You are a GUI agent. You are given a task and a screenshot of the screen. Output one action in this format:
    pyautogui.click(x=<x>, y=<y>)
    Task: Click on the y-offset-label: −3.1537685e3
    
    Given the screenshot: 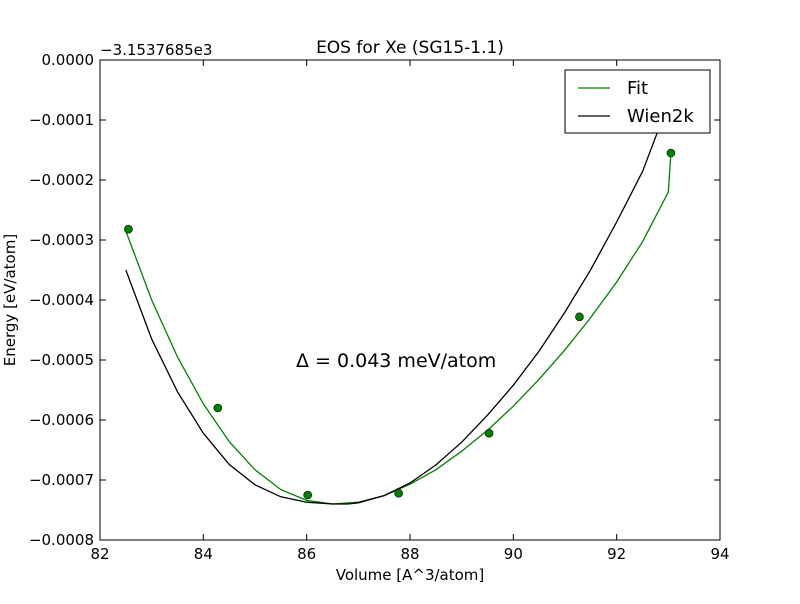 What is the action you would take?
    pyautogui.click(x=156, y=50)
    